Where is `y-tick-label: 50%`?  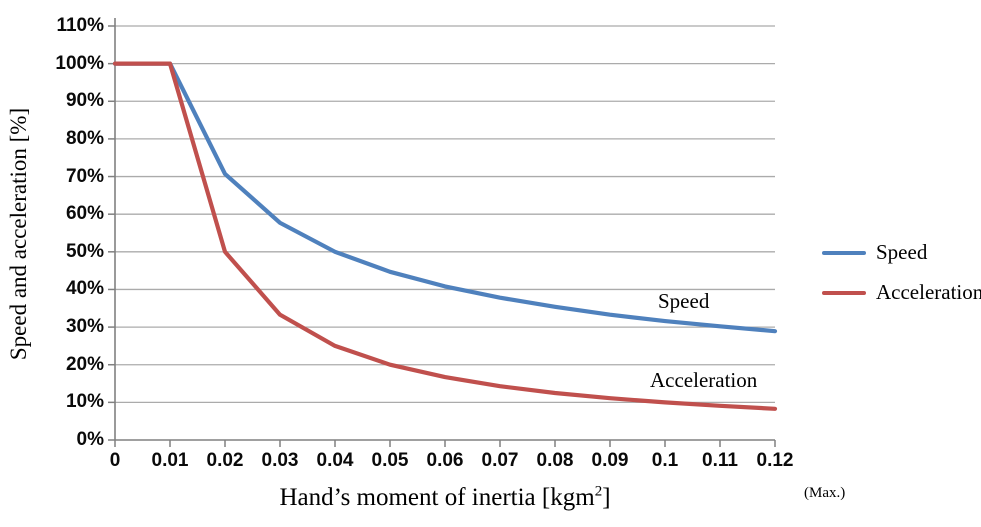
y-tick-label: 50% is located at coordinates (84, 251).